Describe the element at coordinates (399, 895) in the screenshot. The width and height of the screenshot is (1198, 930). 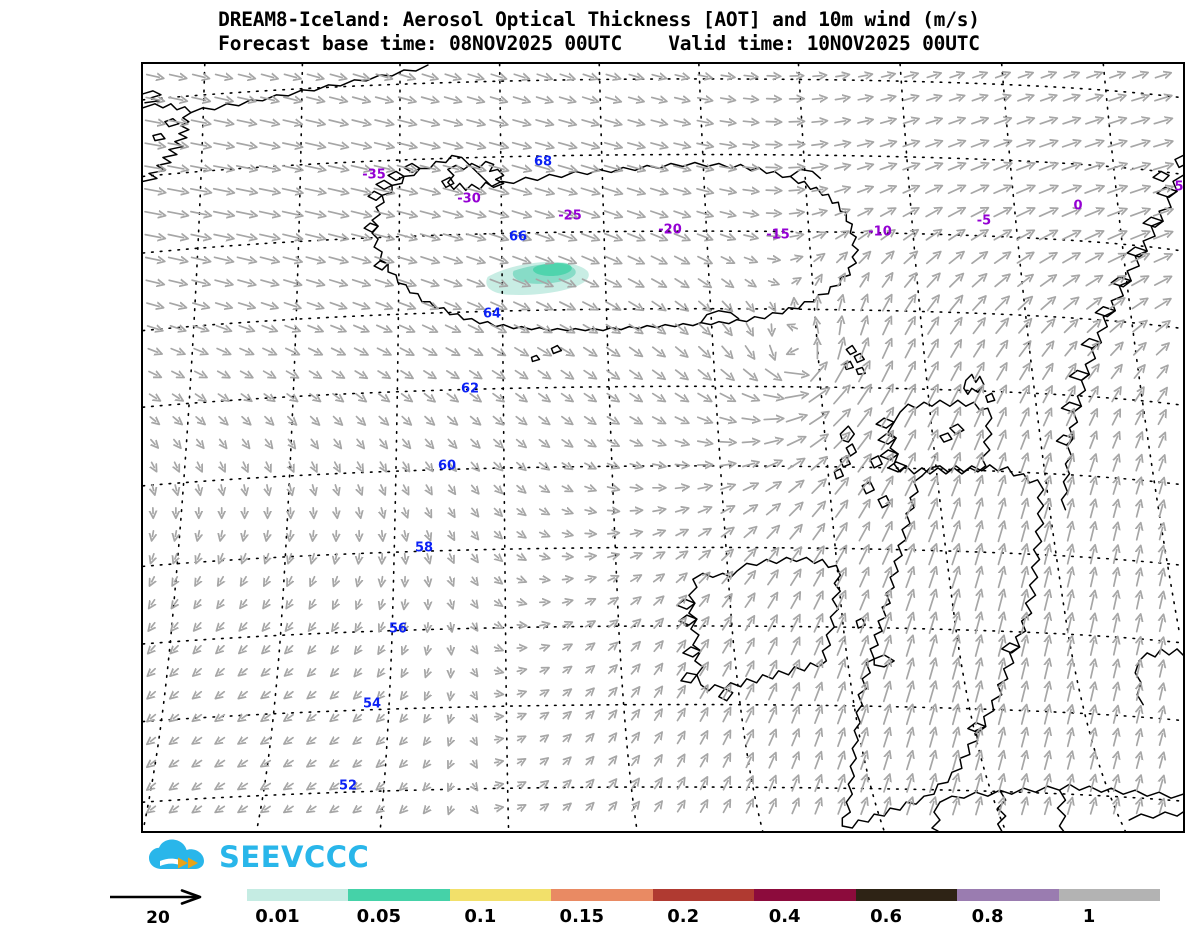
I see `colorbar-segment-0.05` at that location.